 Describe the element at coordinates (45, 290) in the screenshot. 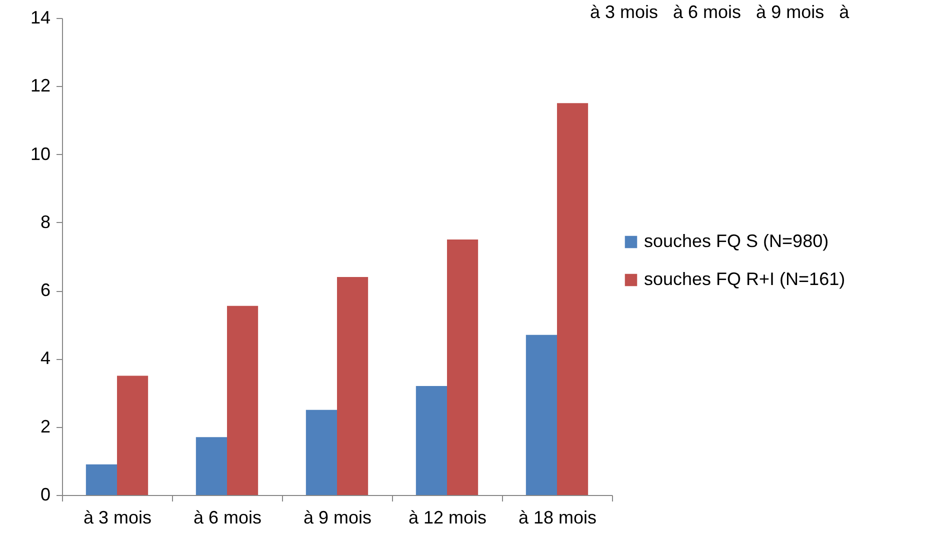

I see `y-tick-label: 6` at that location.